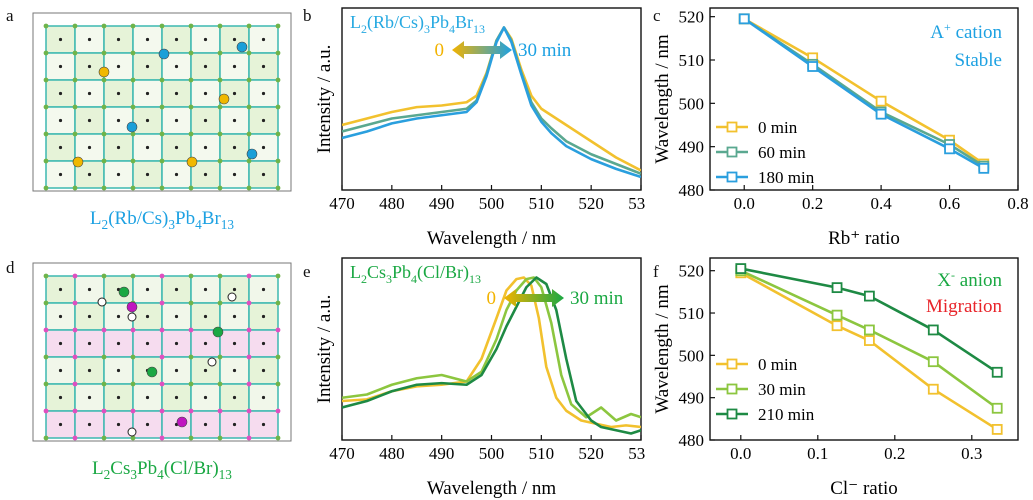 This screenshot has width=1033, height=500. What do you see at coordinates (442, 203) in the screenshot?
I see `x-tick-label: 490` at bounding box center [442, 203].